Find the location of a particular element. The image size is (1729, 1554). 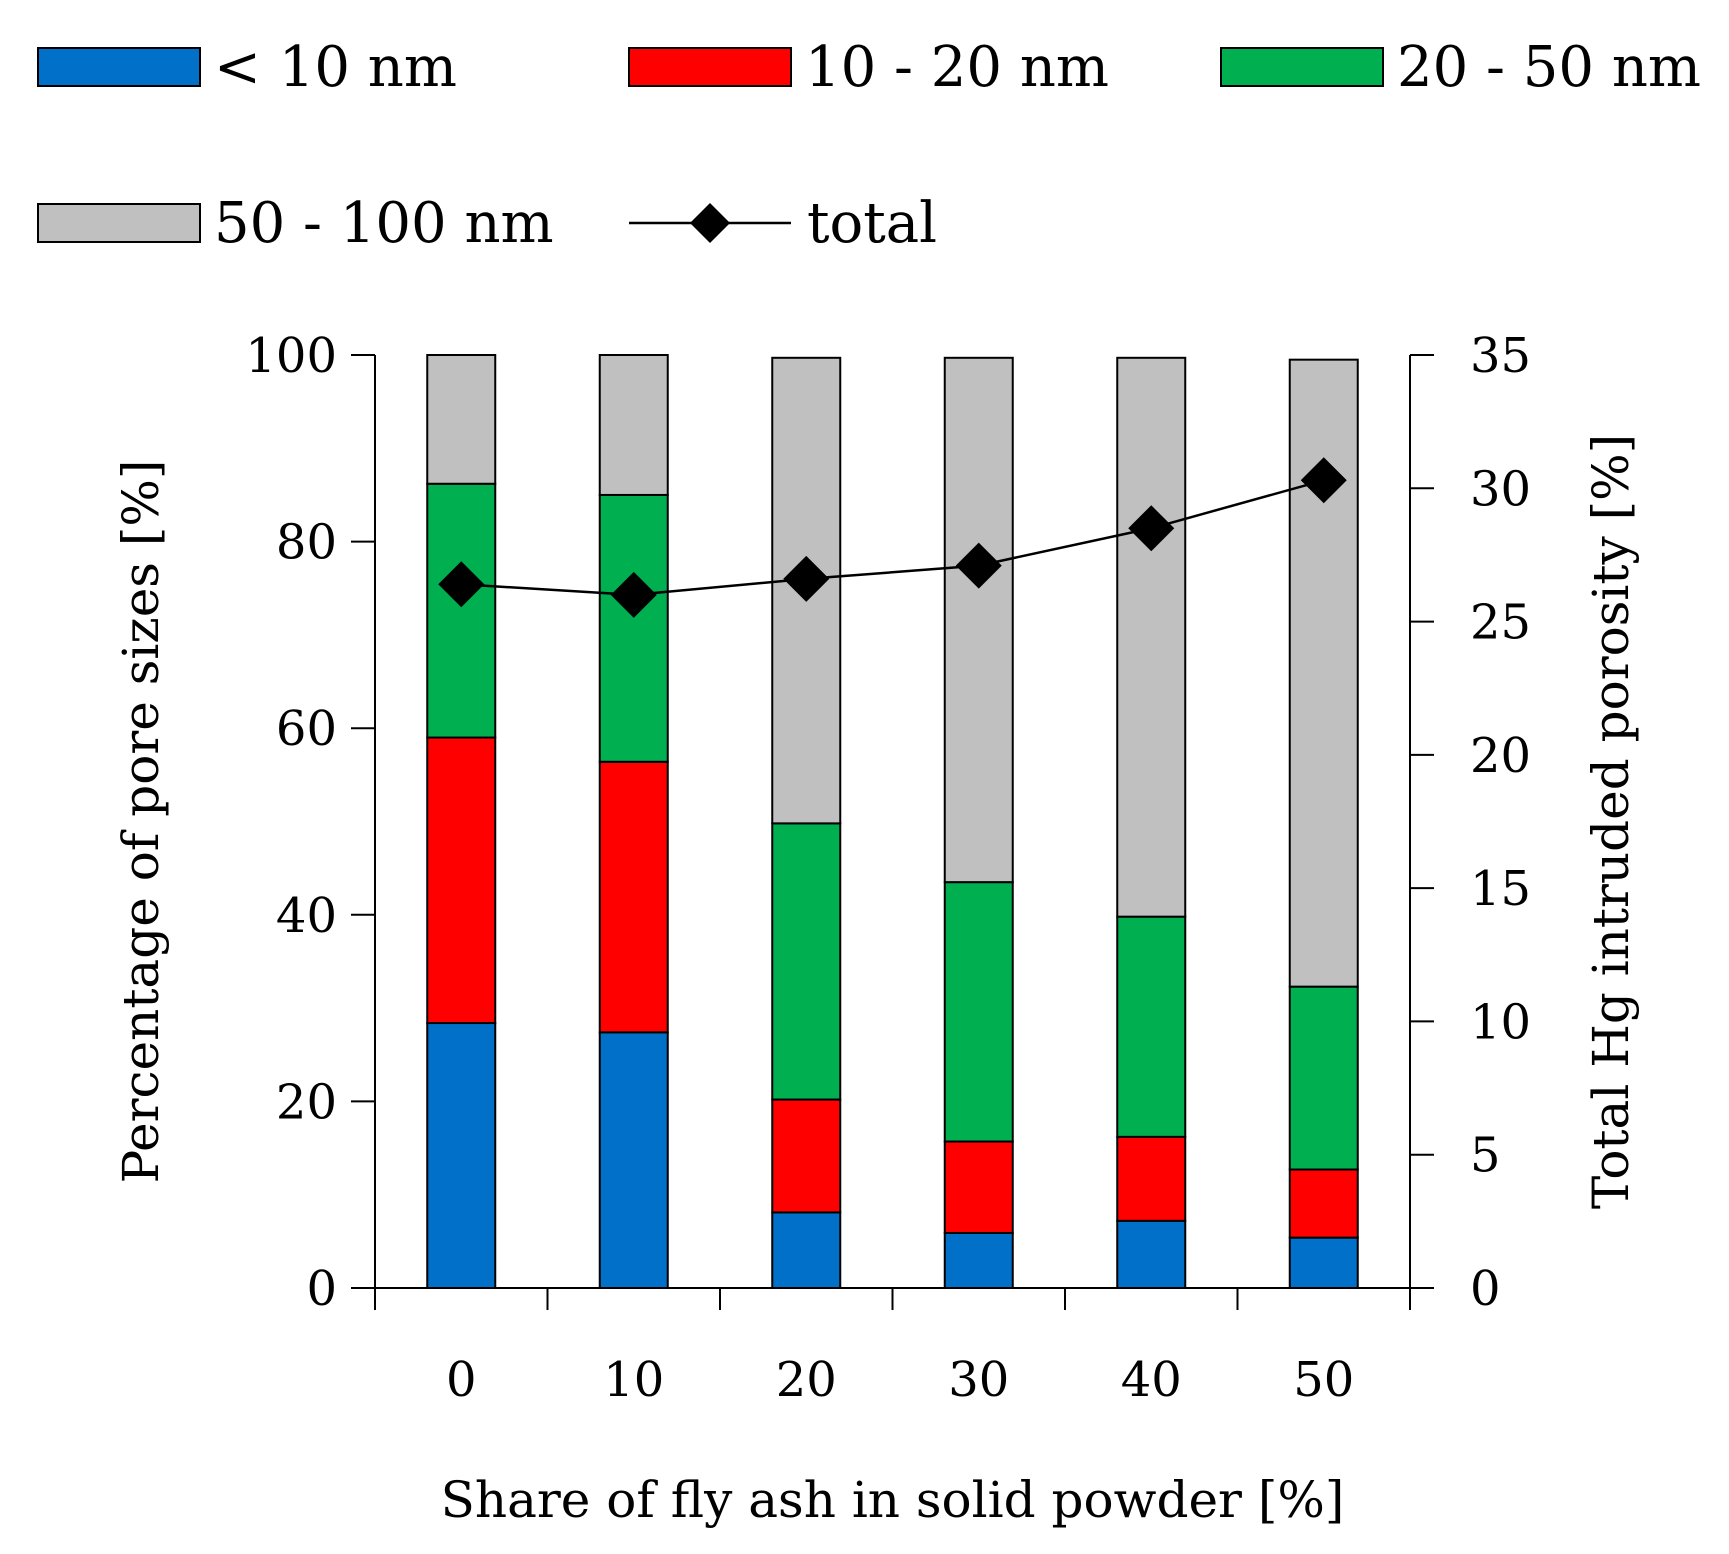

x-tick-label: 0 is located at coordinates (461, 1380).